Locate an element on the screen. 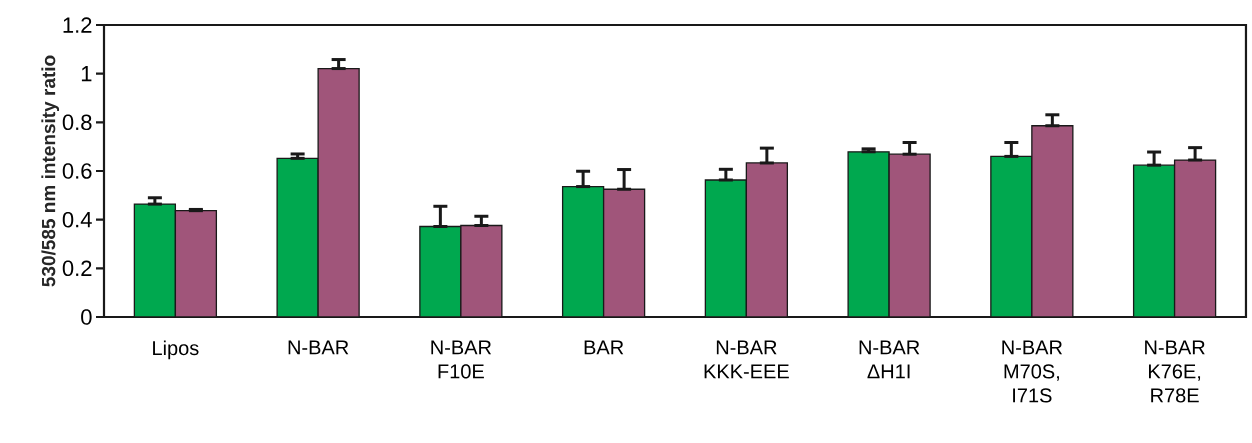 Image resolution: width=1252 pixels, height=443 pixels. y-axis-title: 530/585 nm intensity ratio is located at coordinates (50, 171).